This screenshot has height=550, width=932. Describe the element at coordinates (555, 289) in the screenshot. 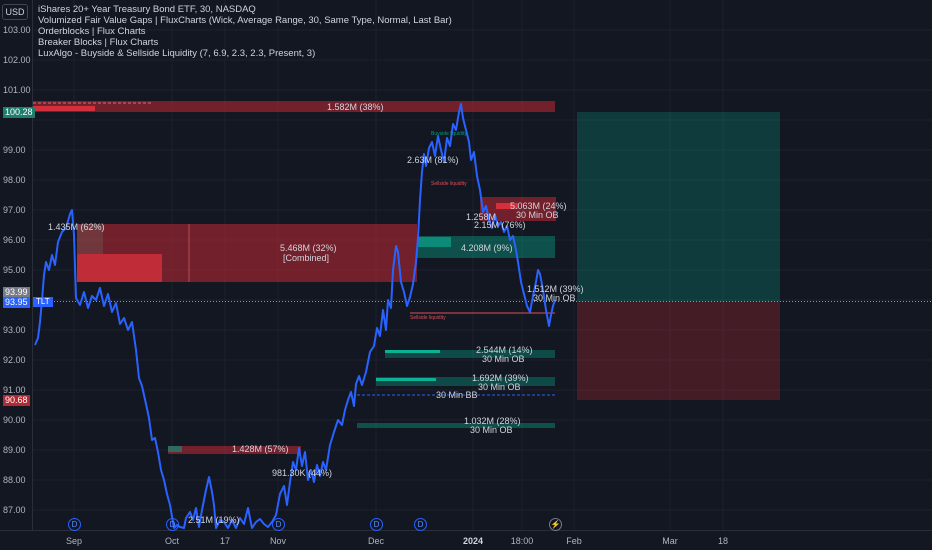

I see `label-ob-d: 1.512M (39%)` at that location.